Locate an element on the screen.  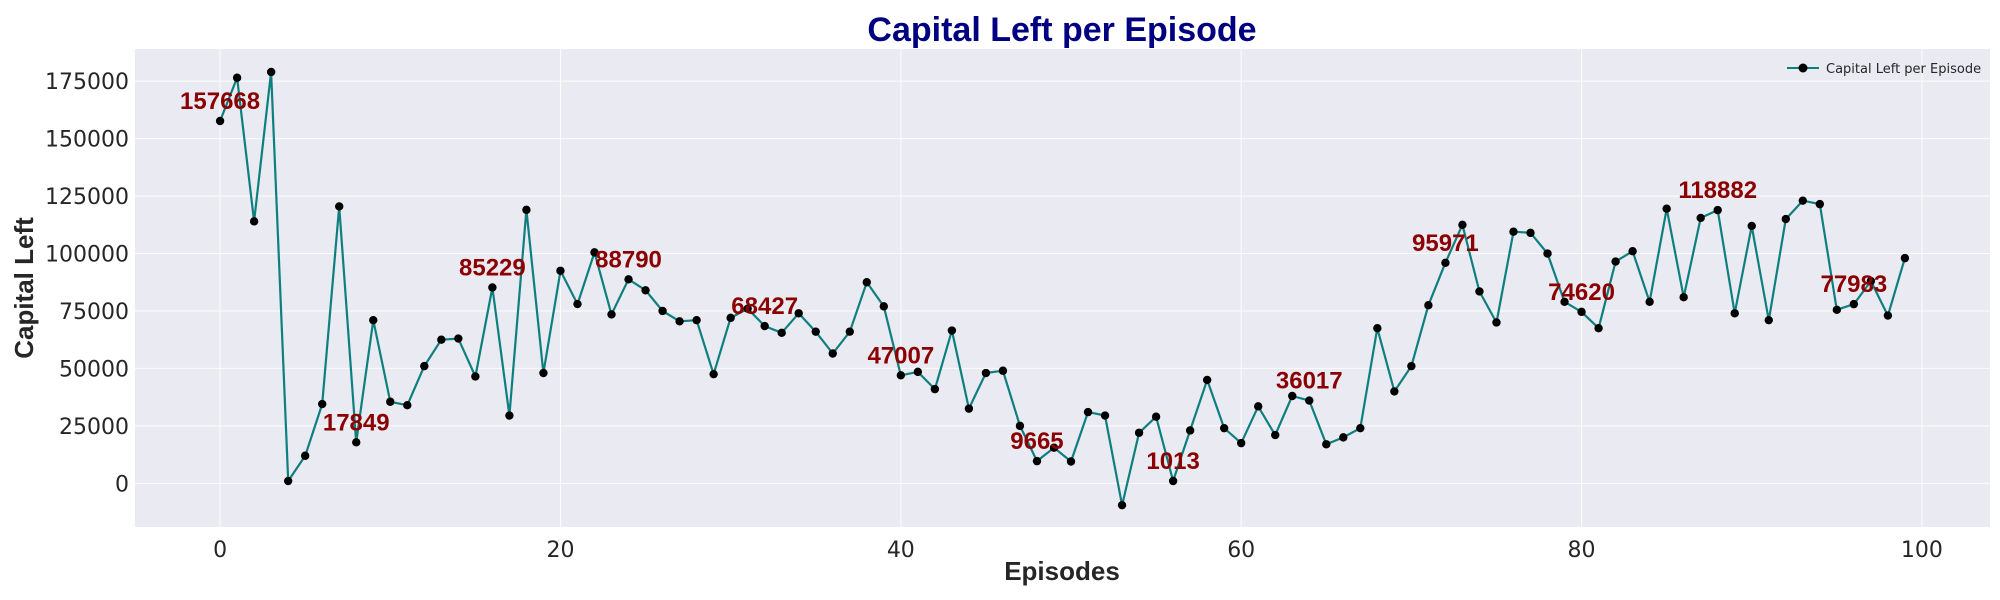
x-tick-label: 0 is located at coordinates (220, 550).